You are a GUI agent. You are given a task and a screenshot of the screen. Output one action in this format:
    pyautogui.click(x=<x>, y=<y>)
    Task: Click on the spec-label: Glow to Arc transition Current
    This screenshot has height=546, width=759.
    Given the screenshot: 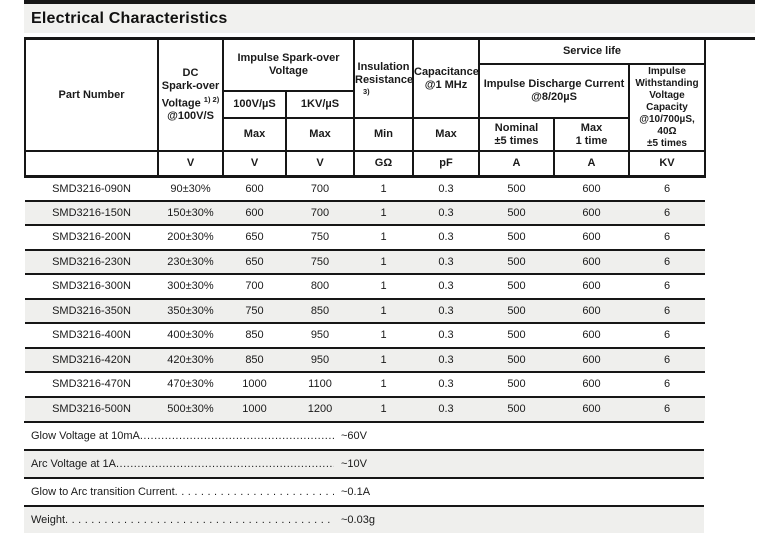 What is the action you would take?
    pyautogui.click(x=103, y=492)
    